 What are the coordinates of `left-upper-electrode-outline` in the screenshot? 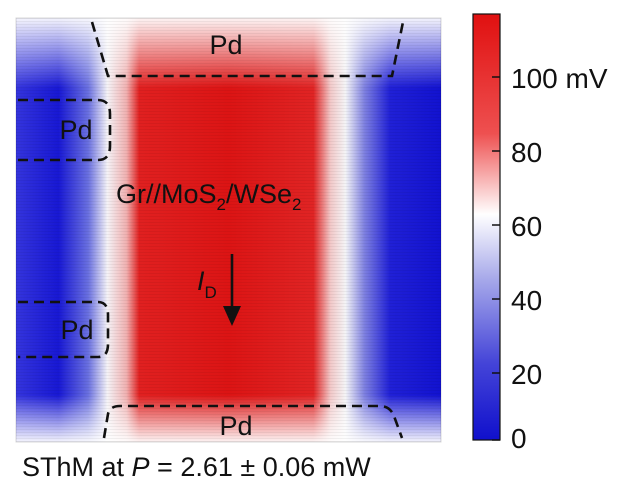 It's located at (65, 130).